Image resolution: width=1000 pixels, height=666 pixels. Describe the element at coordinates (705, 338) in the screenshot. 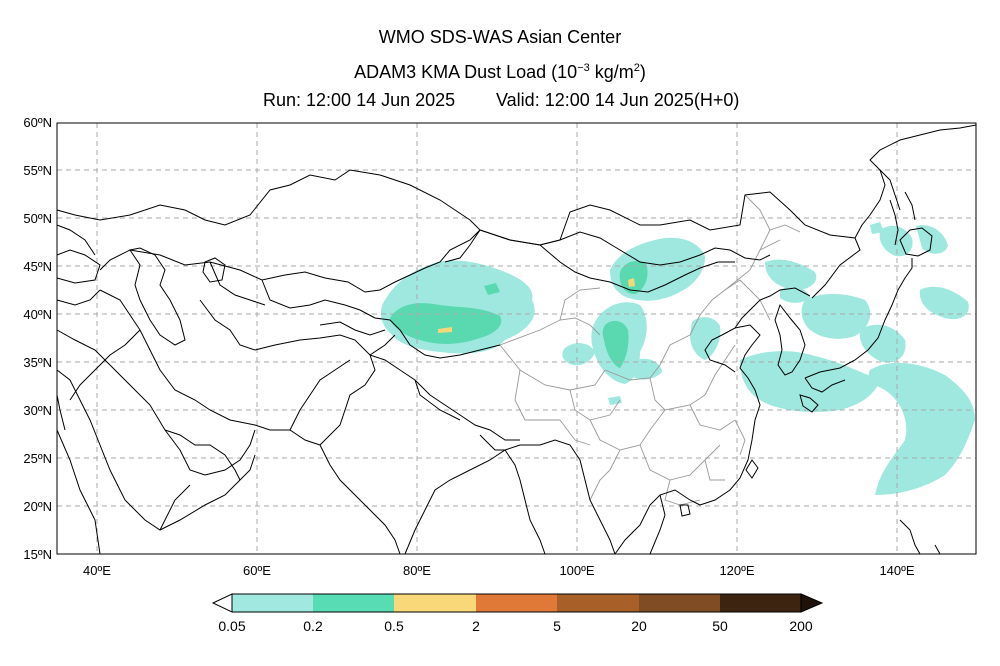

I see `dust-area-north-china` at that location.